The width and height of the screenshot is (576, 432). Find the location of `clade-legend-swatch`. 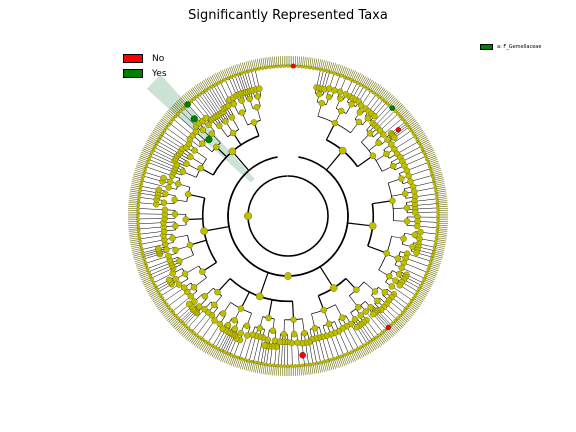

clade-legend-swatch is located at coordinates (486, 47).